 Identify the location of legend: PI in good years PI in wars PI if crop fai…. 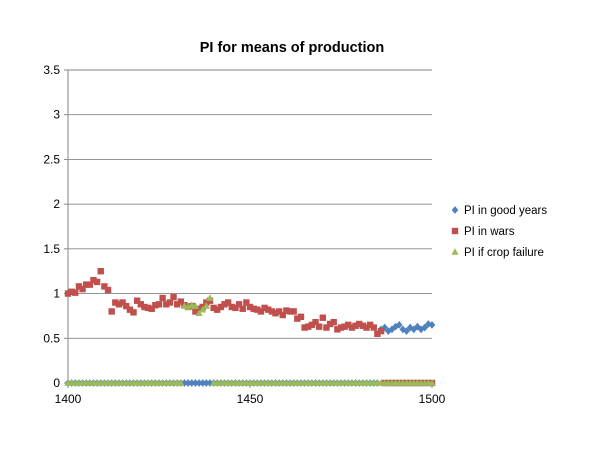
(499, 232).